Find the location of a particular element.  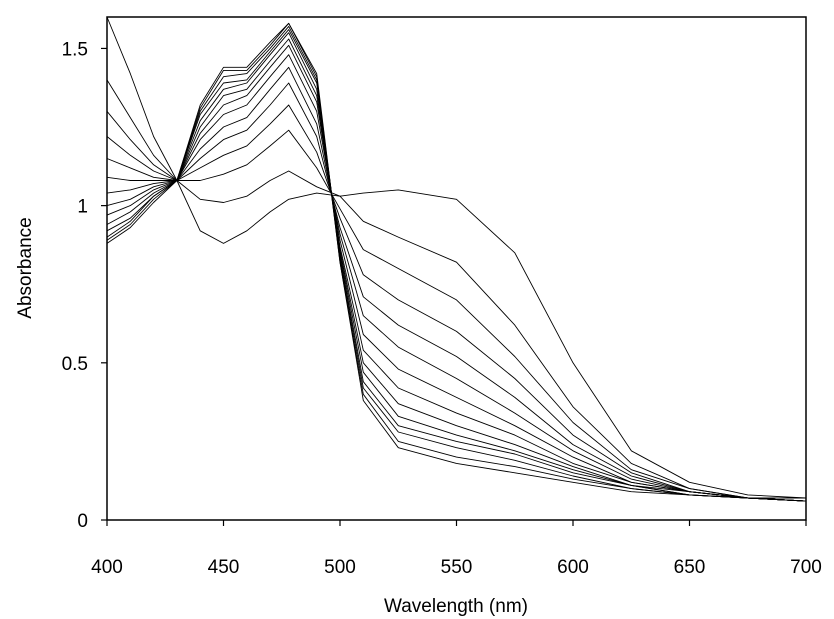

x-tick-label: 700 is located at coordinates (806, 567).